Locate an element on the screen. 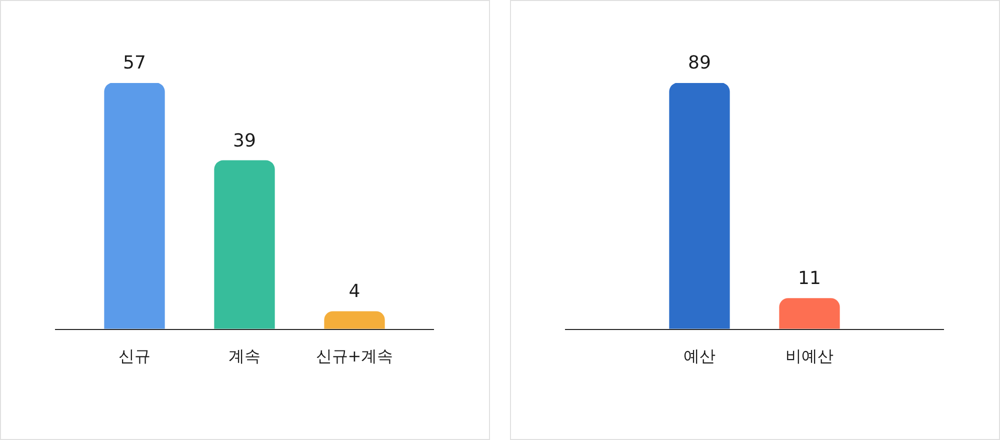 The width and height of the screenshot is (1000, 440). data-label: 11 is located at coordinates (809, 279).